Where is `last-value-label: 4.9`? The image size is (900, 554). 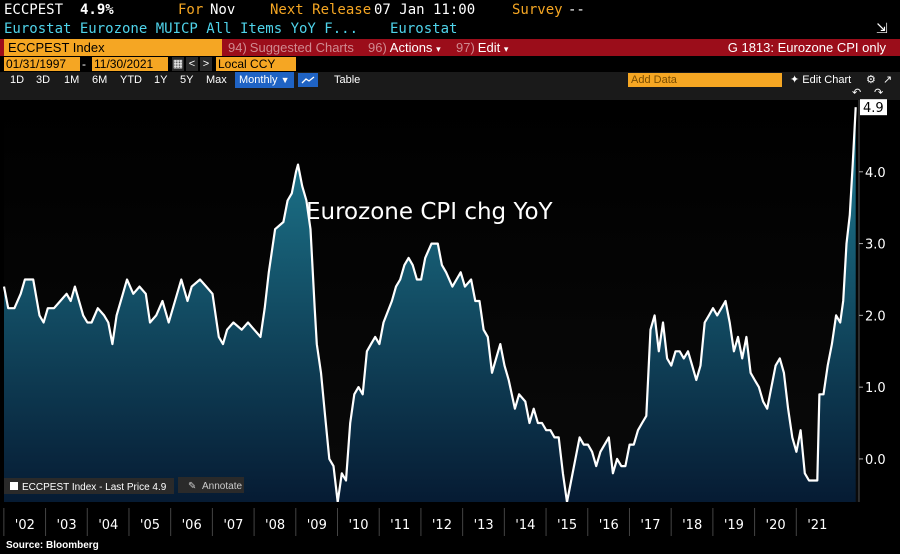
last-value-label: 4.9 is located at coordinates (873, 108).